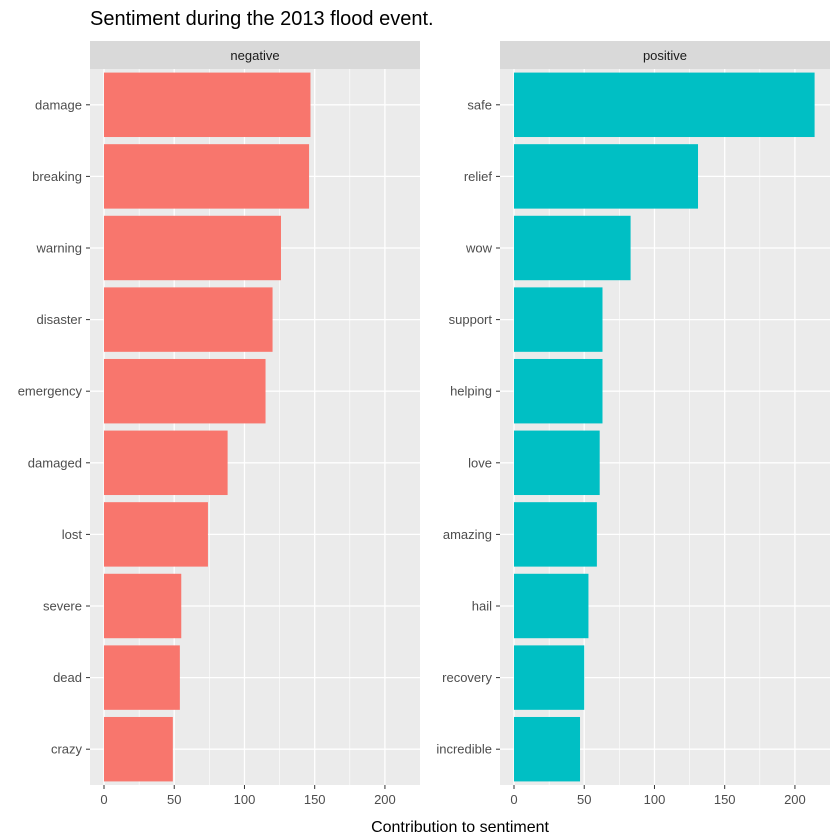  Describe the element at coordinates (62, 606) in the screenshot. I see `y-tick-label-severe: severe` at that location.